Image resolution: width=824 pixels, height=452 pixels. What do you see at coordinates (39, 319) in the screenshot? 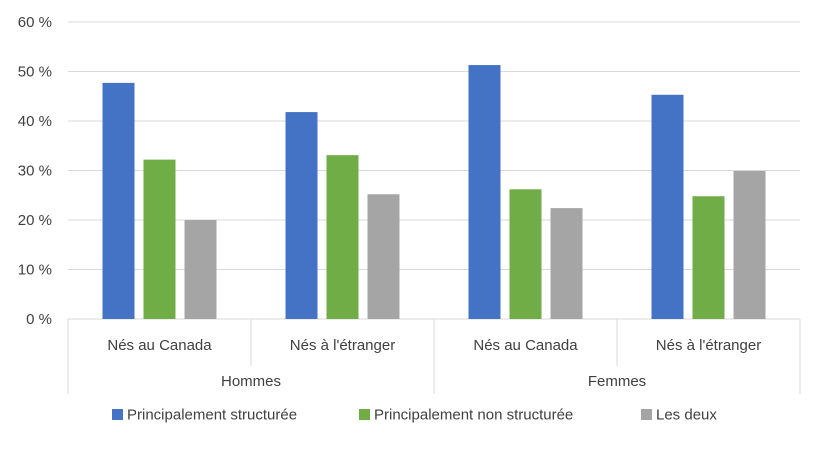
I see `y-tick-label: 0 %` at bounding box center [39, 319].